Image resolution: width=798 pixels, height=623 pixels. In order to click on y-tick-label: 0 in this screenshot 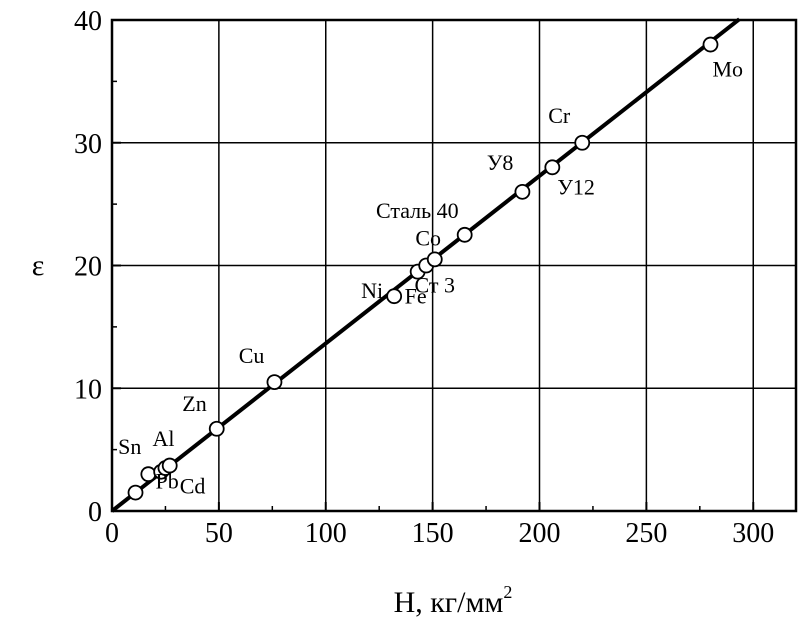, I will do `click(95, 512)`.